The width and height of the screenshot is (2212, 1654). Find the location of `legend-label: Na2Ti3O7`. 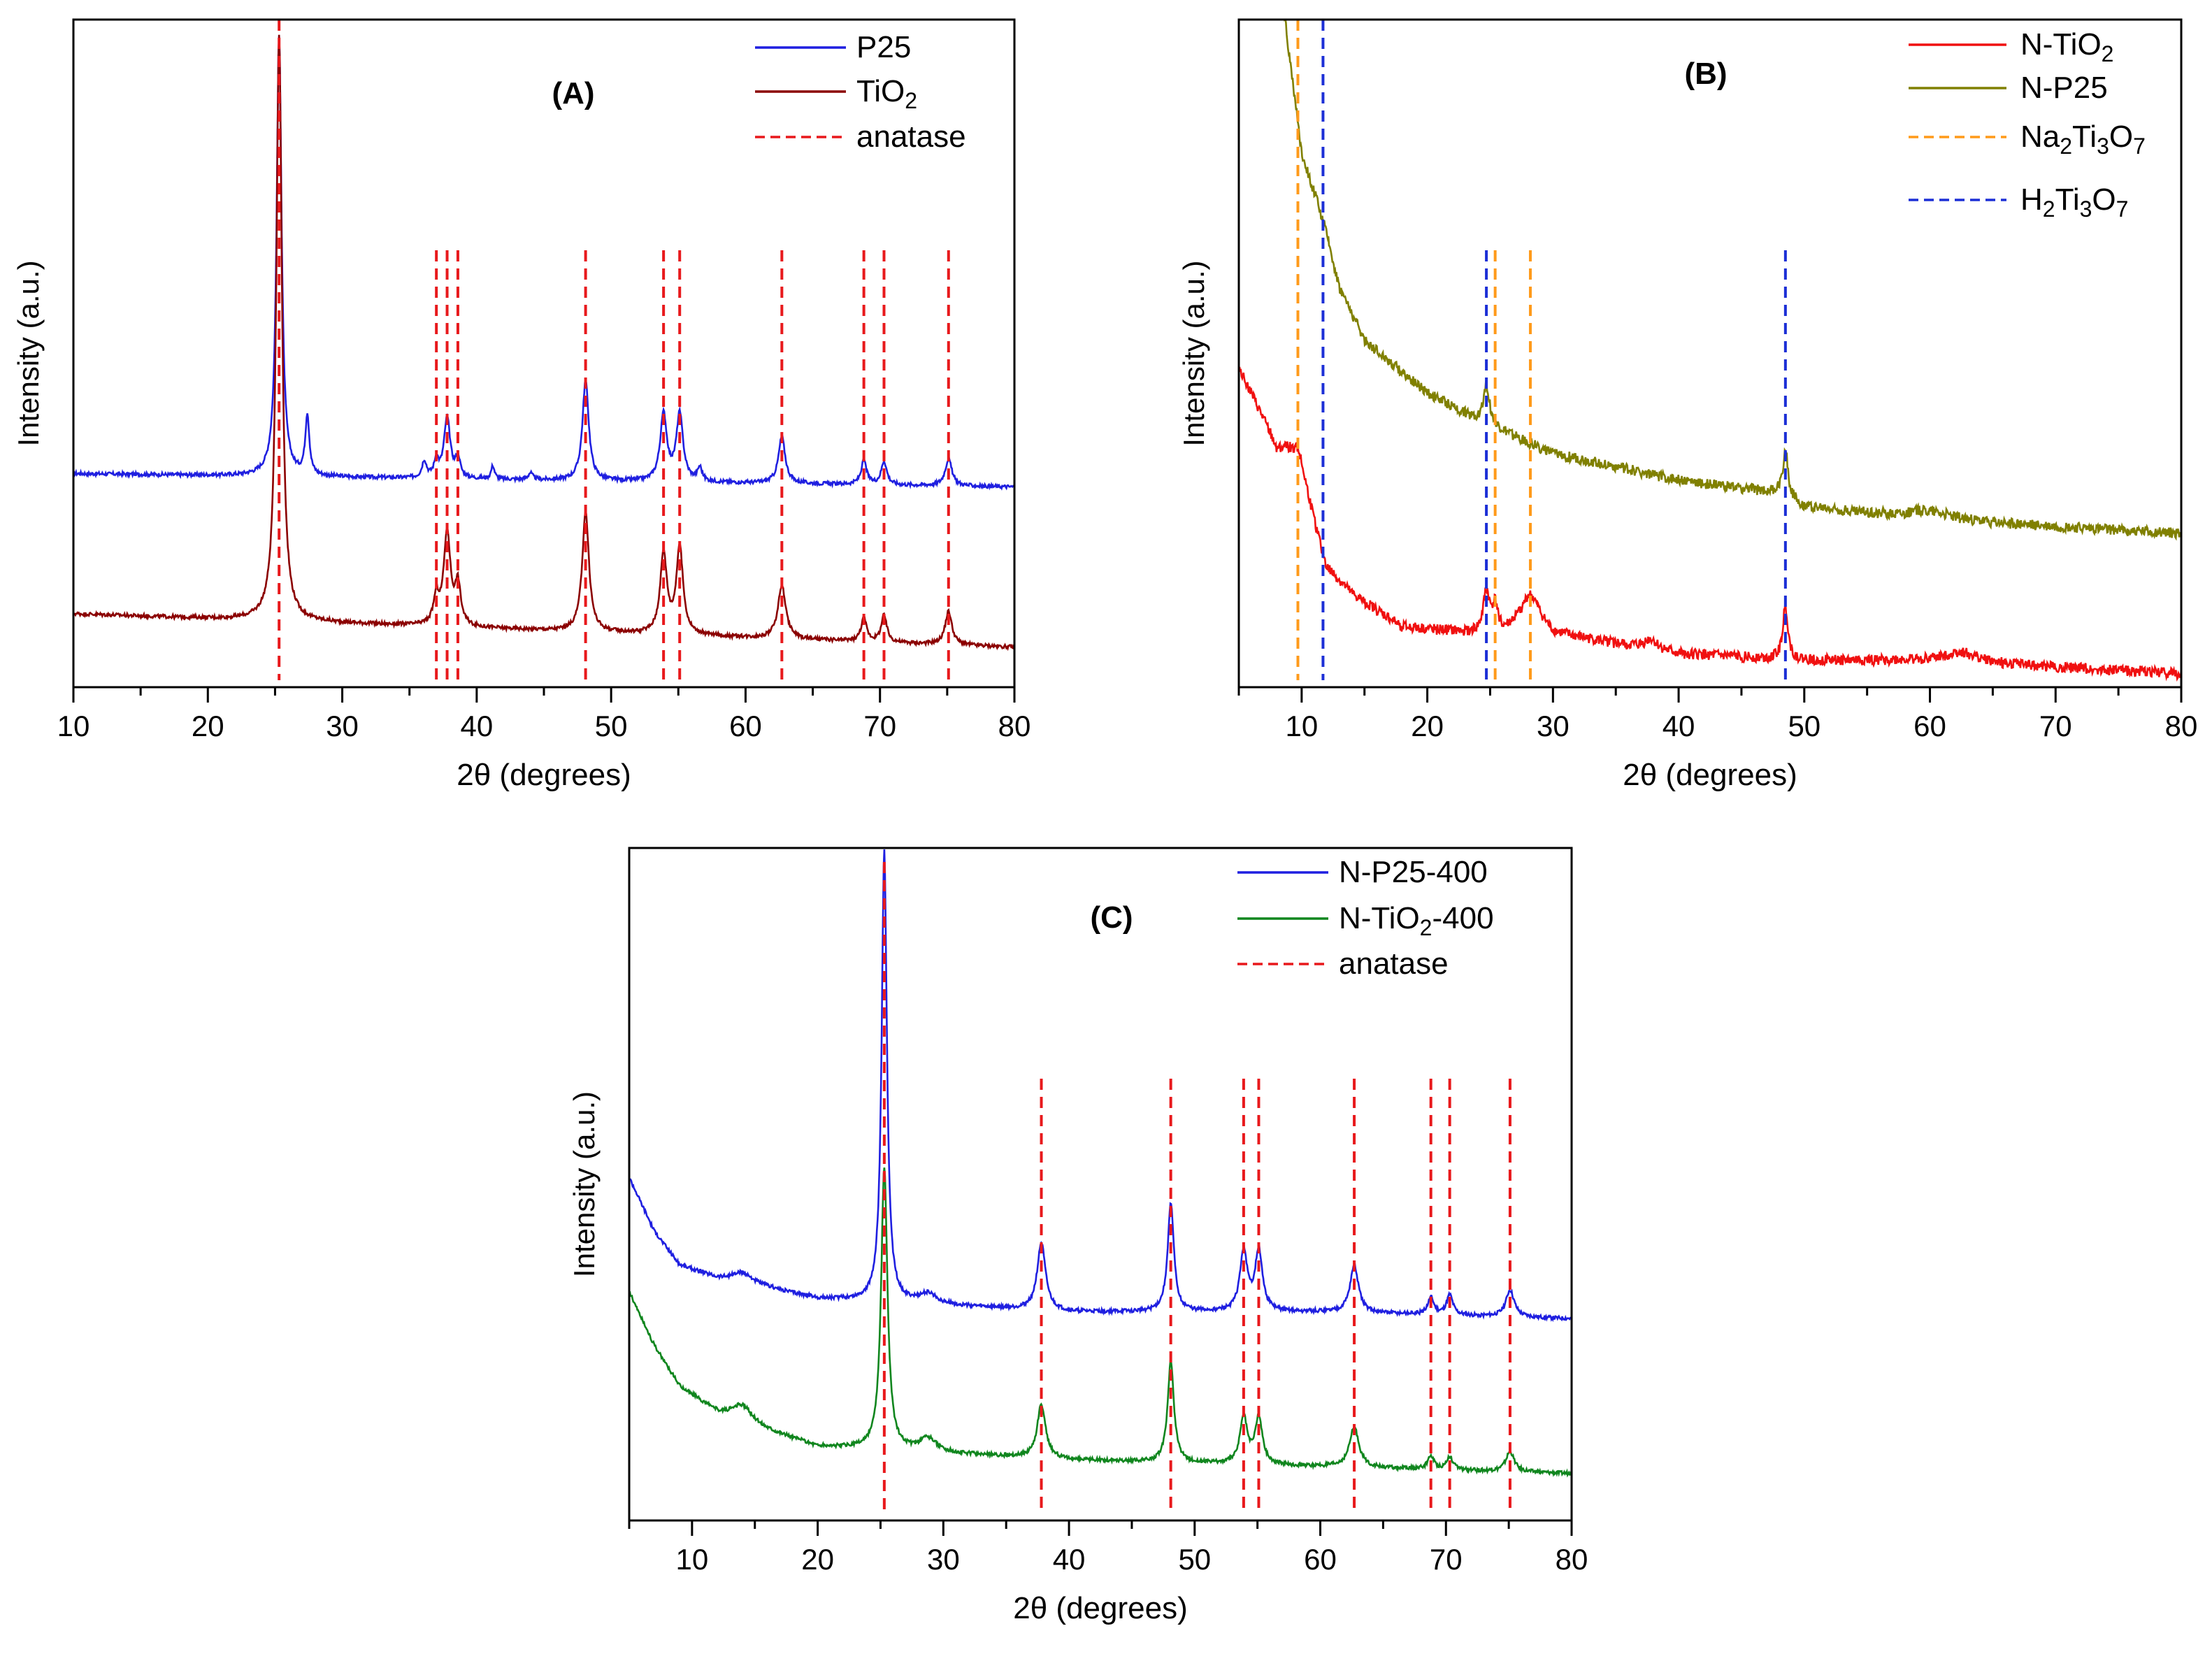

legend-label: Na2Ti3O7 is located at coordinates (2083, 139).